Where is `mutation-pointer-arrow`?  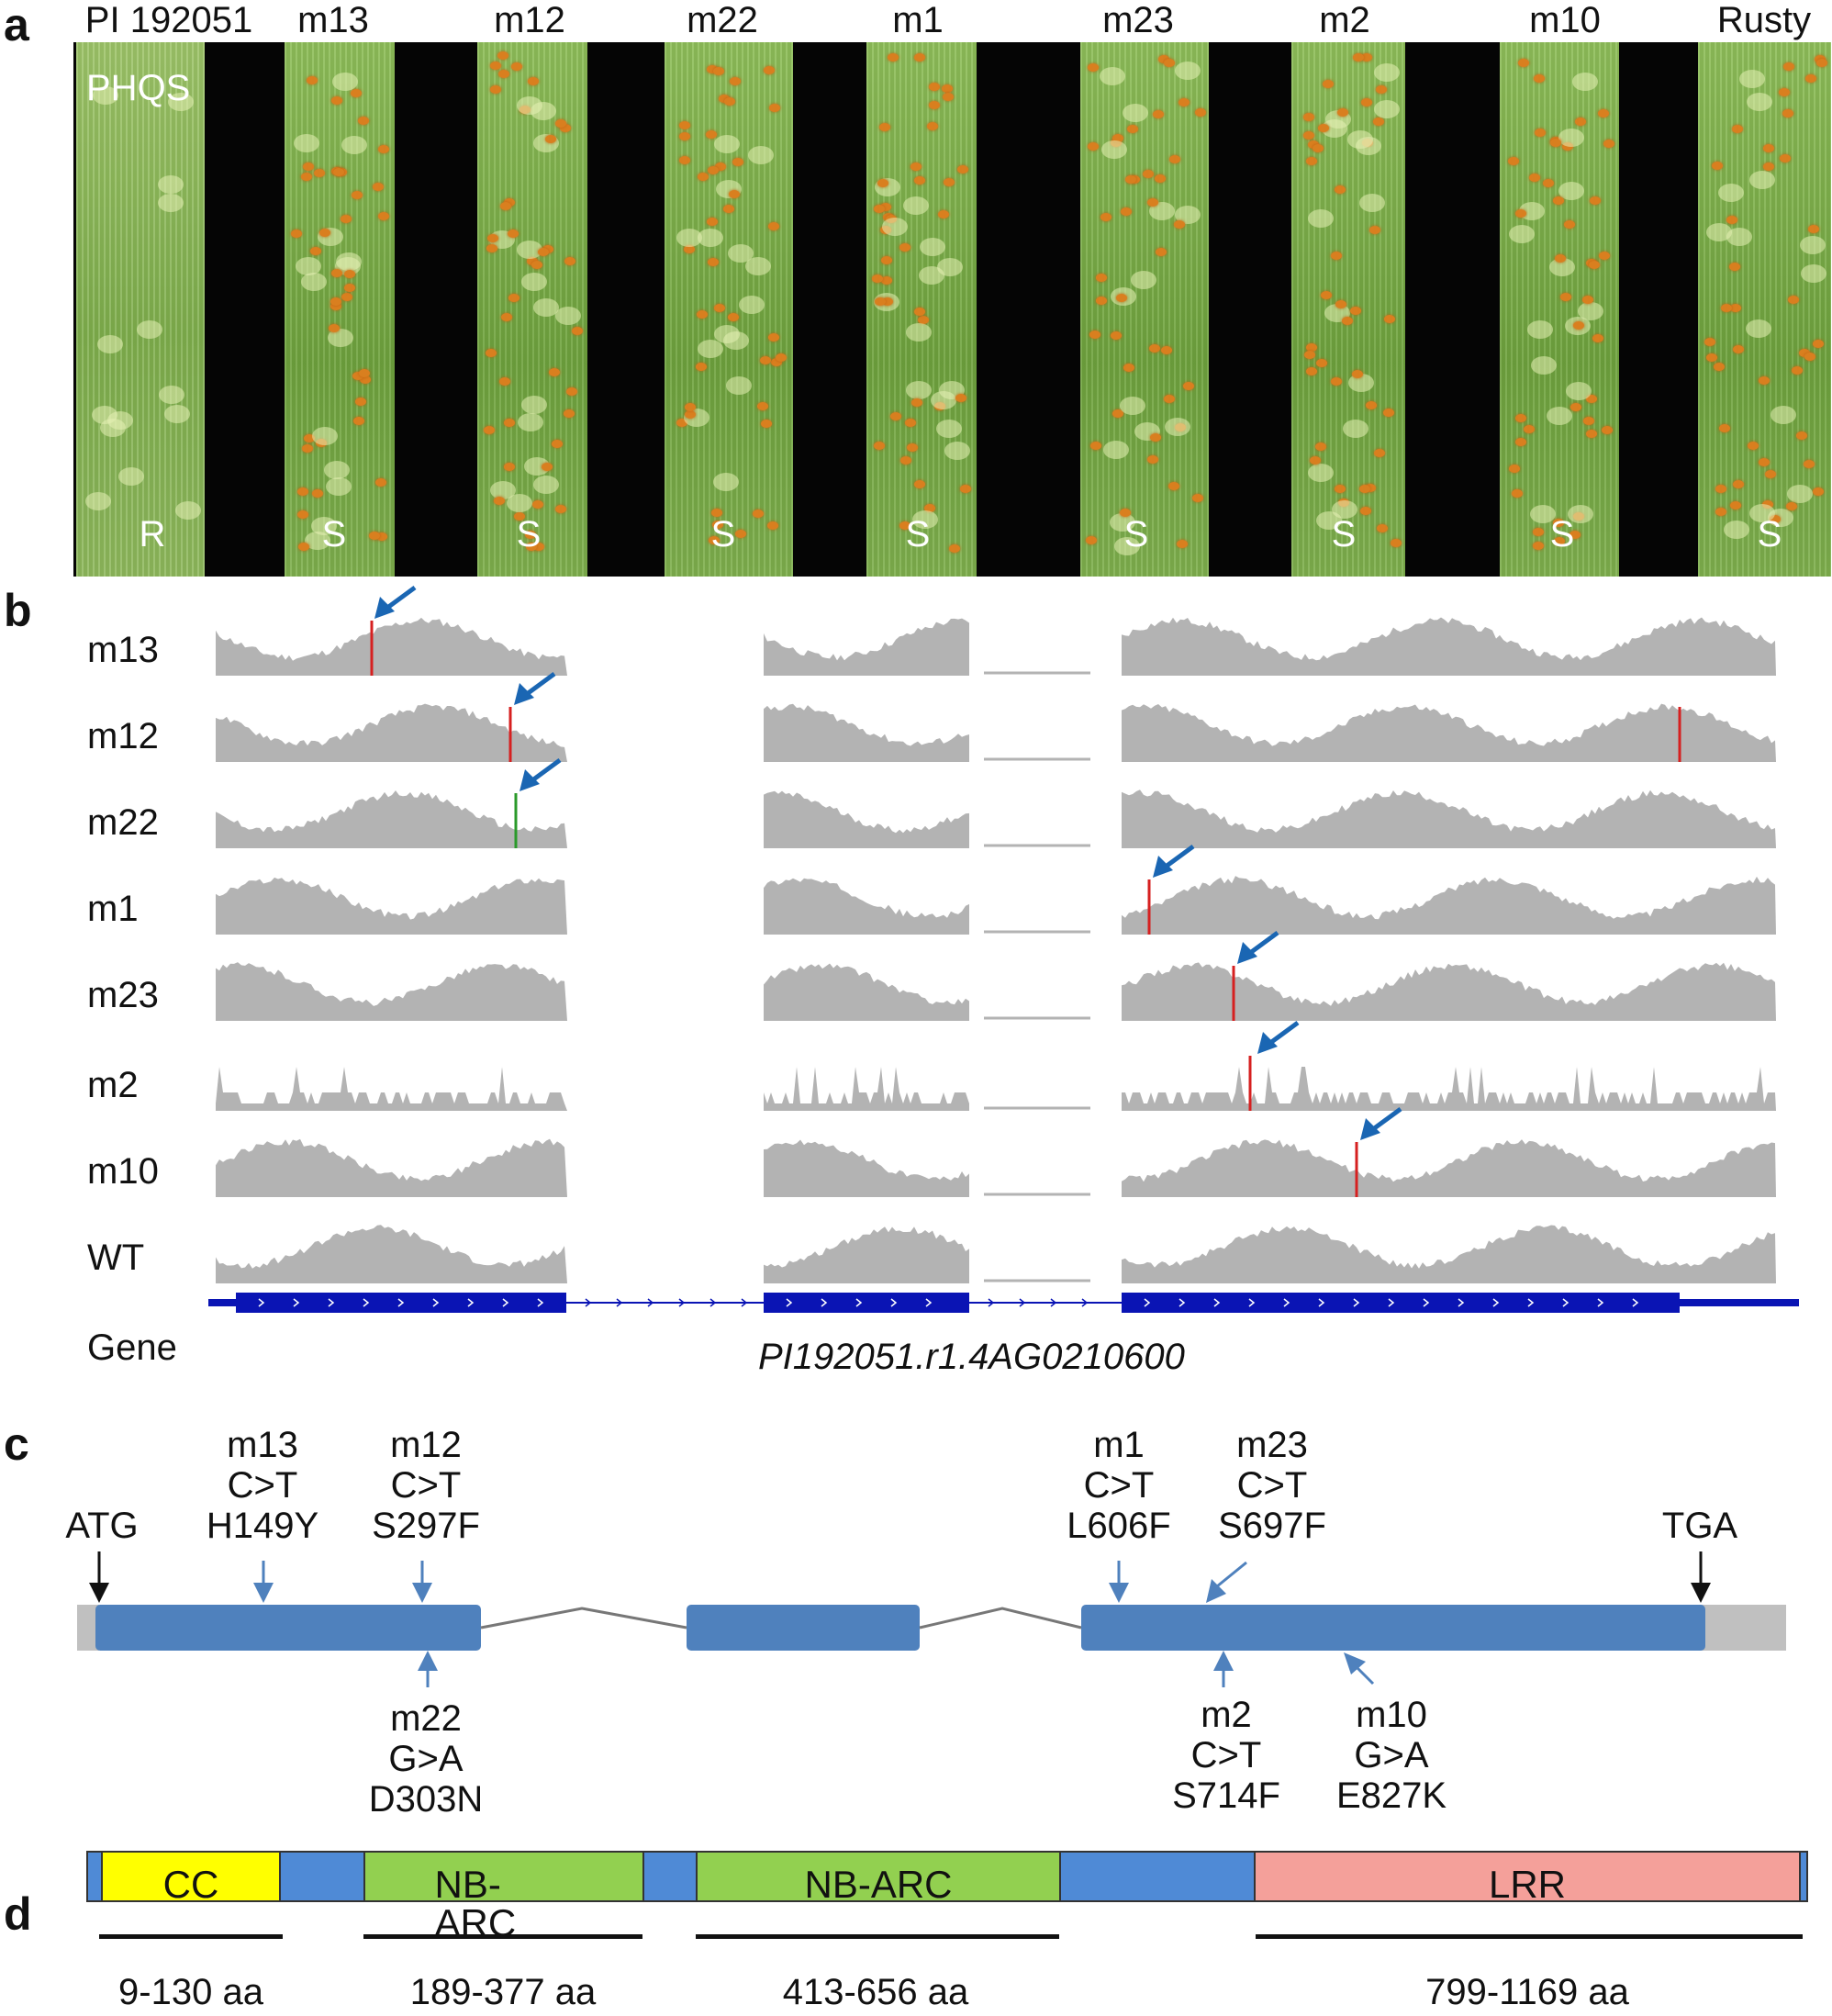 mutation-pointer-arrow is located at coordinates (1258, 947).